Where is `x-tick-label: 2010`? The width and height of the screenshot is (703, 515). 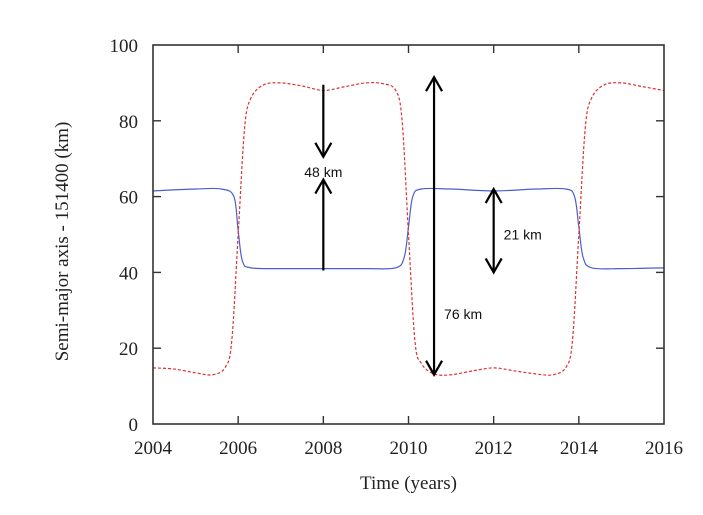 x-tick-label: 2010 is located at coordinates (409, 448).